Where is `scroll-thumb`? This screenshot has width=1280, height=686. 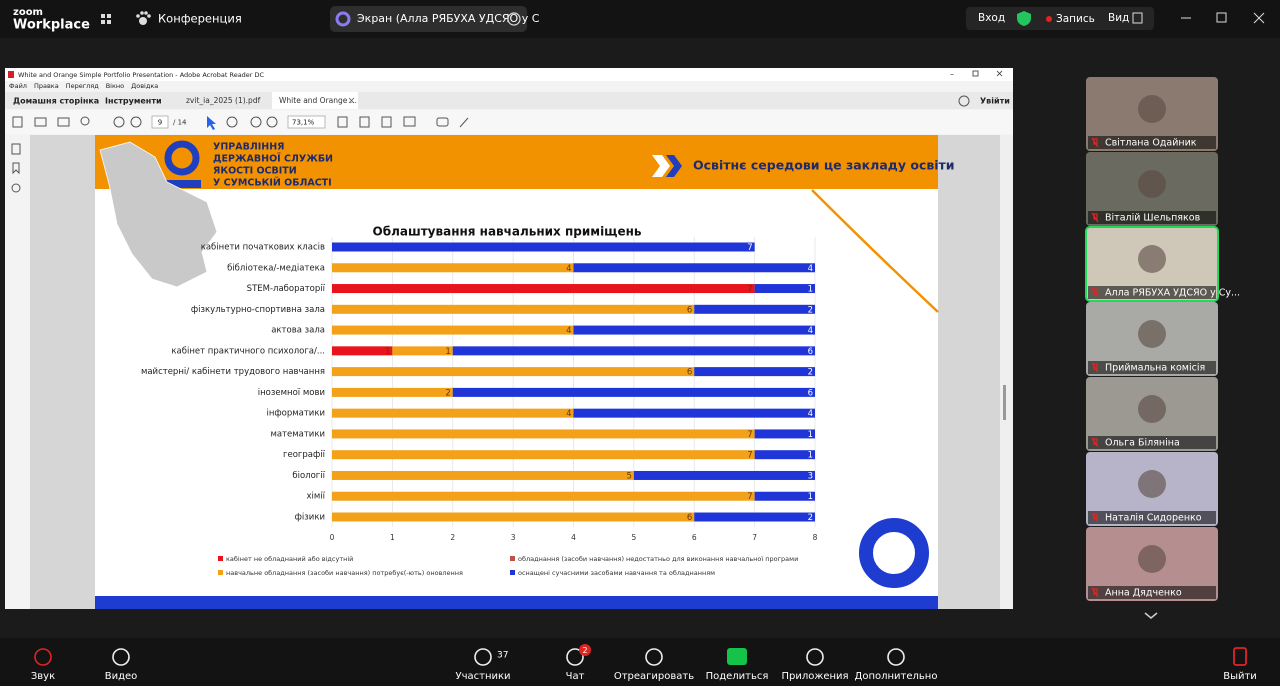
scroll-thumb is located at coordinates (1004, 402).